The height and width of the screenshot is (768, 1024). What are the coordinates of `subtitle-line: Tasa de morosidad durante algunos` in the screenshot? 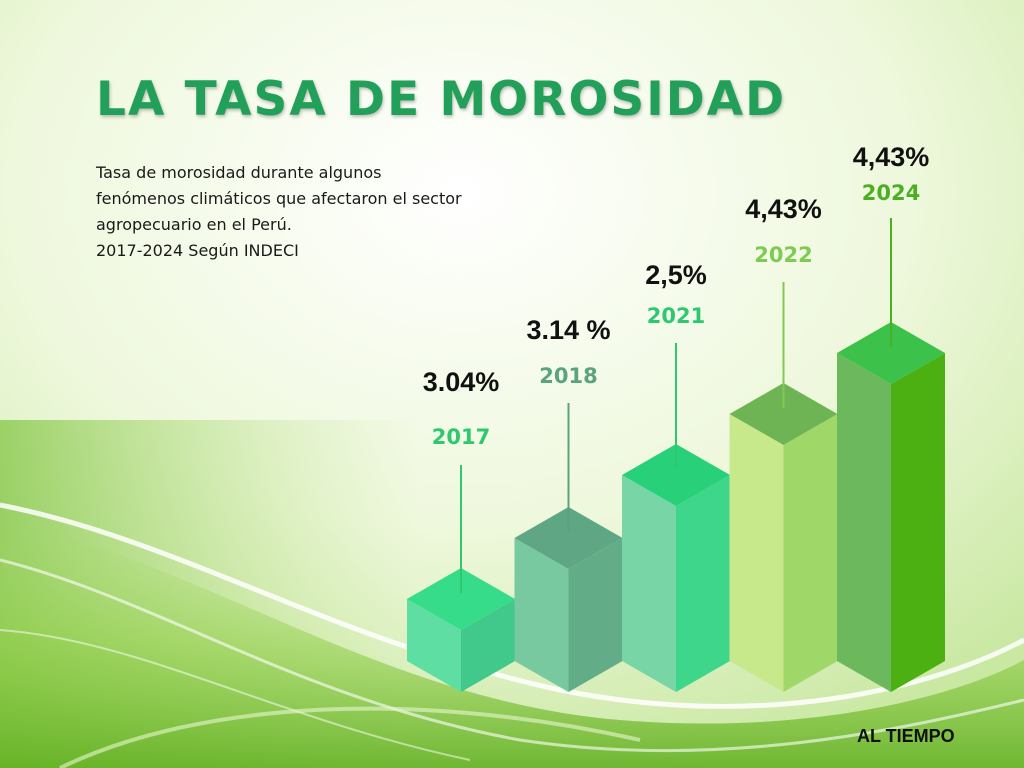 It's located at (239, 172).